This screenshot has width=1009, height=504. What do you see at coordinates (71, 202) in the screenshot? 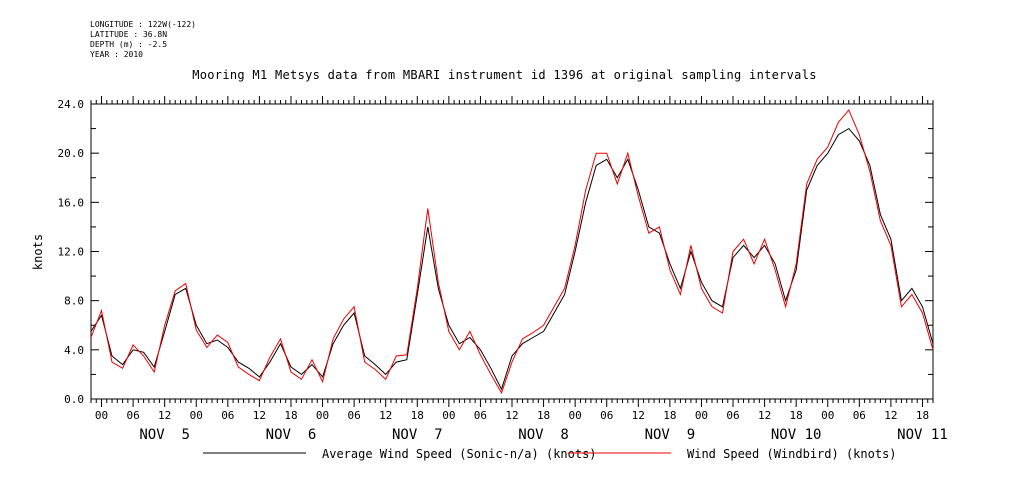
I see `y-tick-label: 16.0` at bounding box center [71, 202].